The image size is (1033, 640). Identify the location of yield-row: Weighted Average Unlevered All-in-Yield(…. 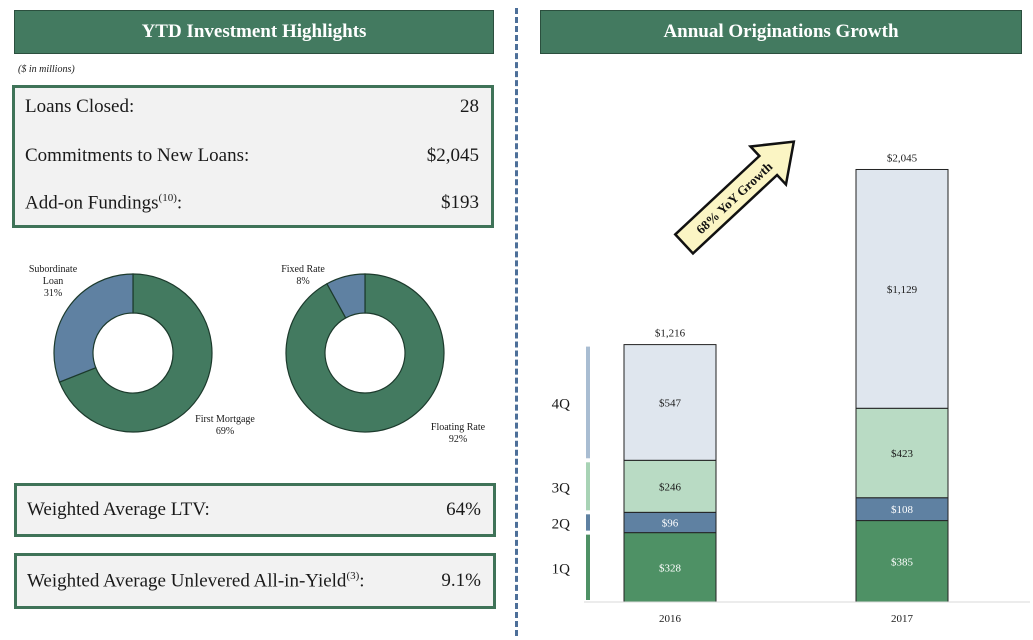
(254, 581).